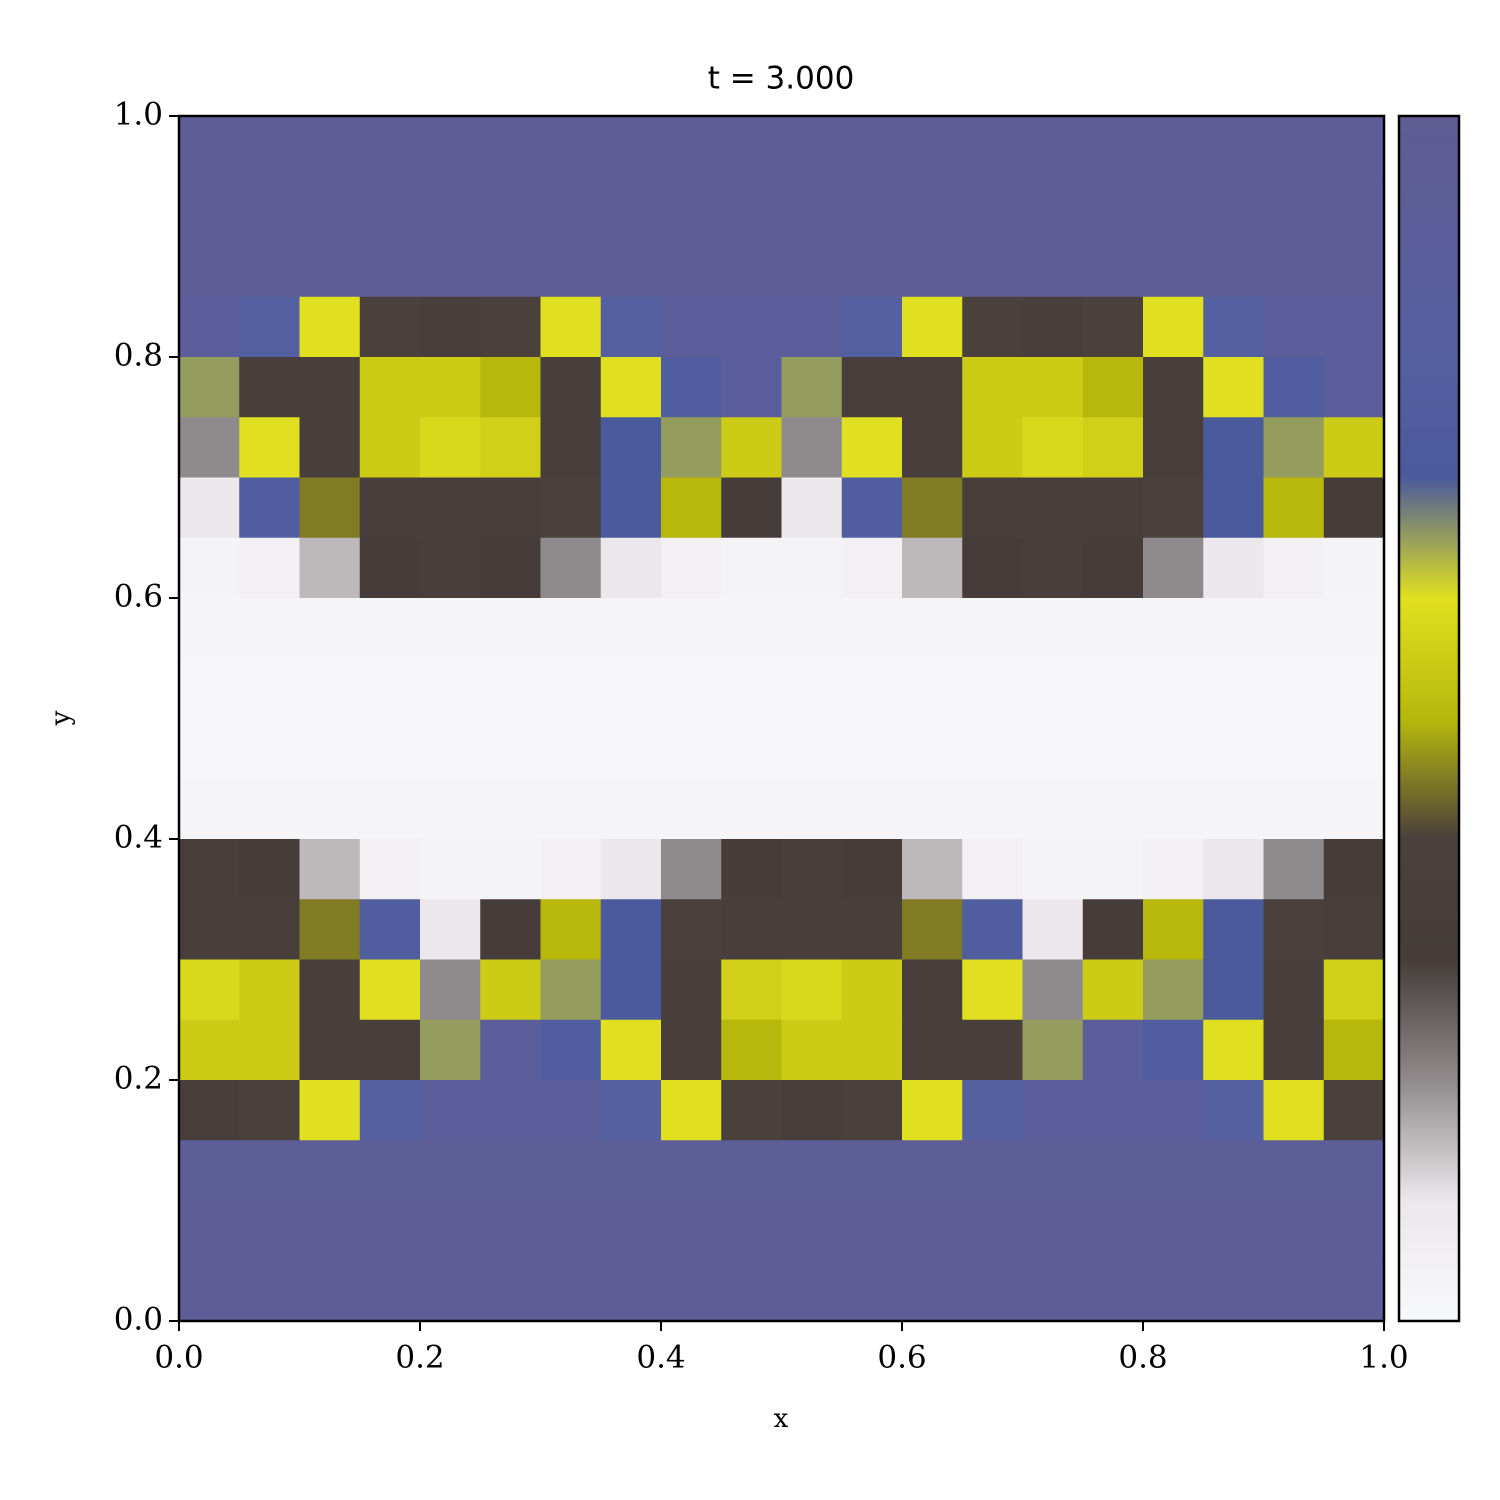 Image resolution: width=1500 pixels, height=1500 pixels. Describe the element at coordinates (138, 1320) in the screenshot. I see `y-tick-label: 0.0` at that location.